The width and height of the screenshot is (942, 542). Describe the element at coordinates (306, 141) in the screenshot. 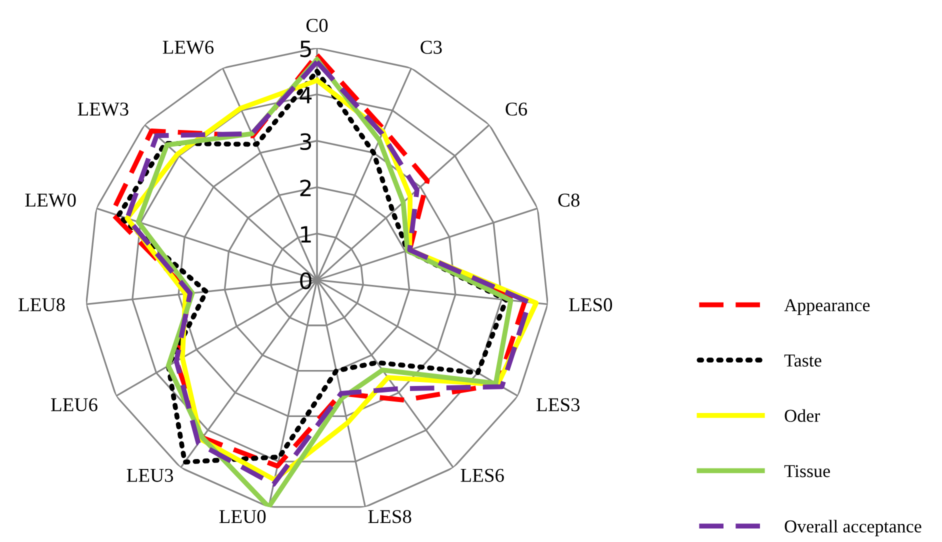

I see `y-tick-label: 3` at that location.